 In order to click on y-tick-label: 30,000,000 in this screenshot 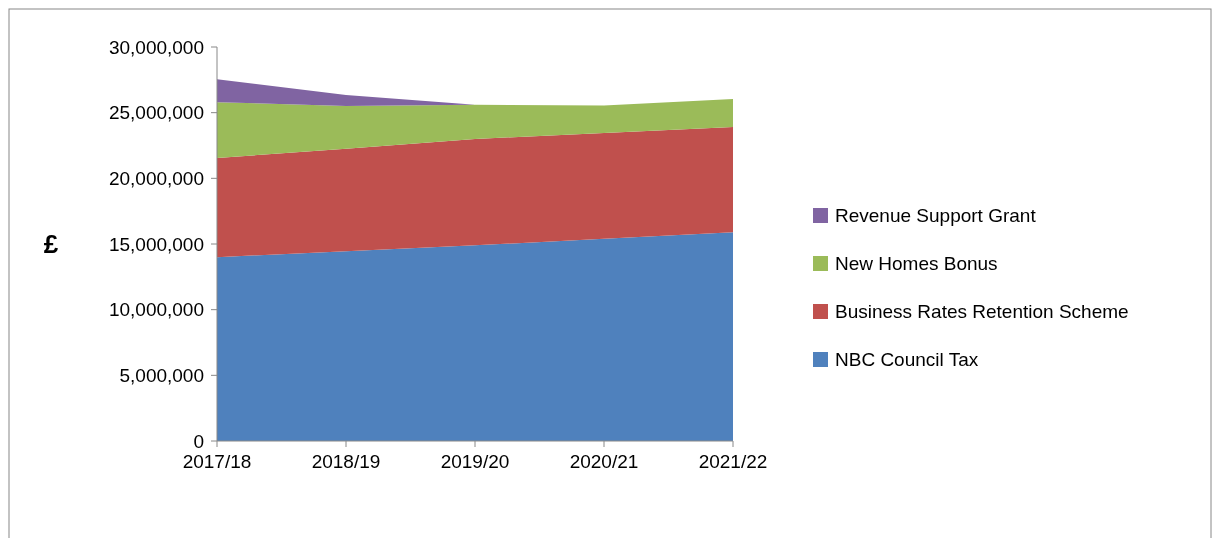, I will do `click(156, 47)`.